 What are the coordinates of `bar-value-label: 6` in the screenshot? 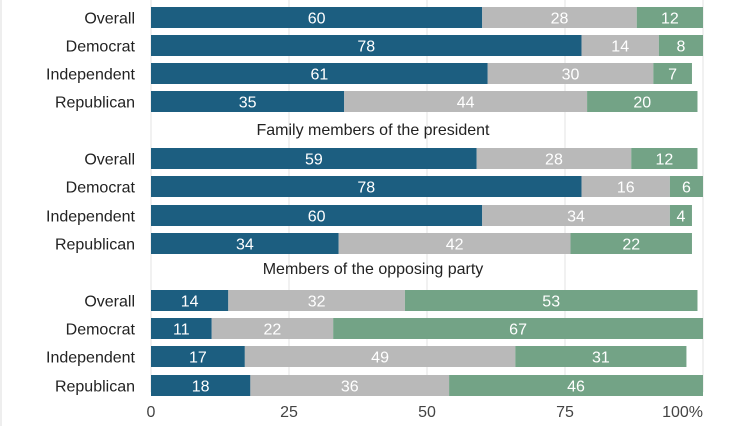 It's located at (686, 188).